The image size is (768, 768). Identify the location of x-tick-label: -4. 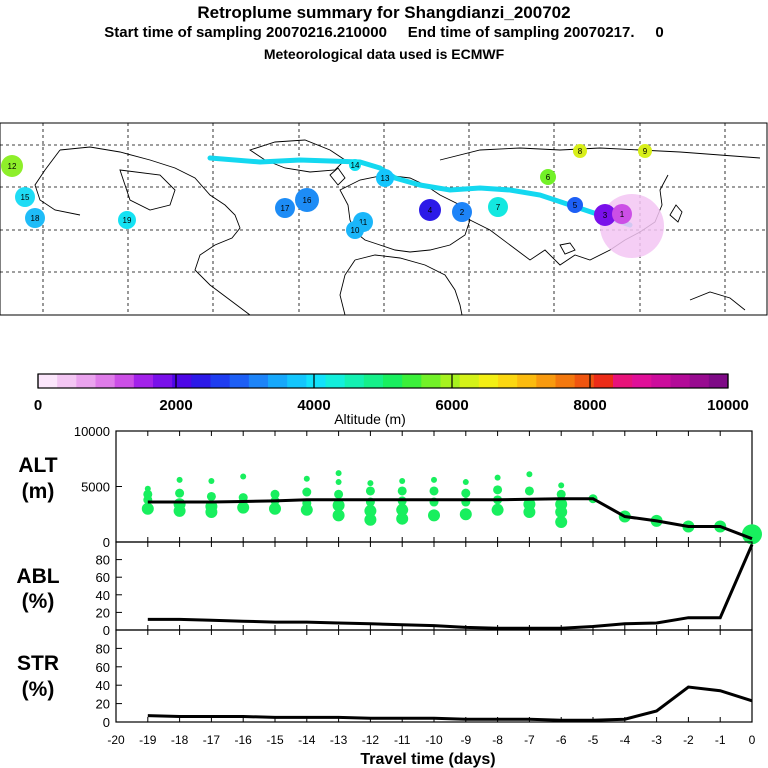
(624, 740).